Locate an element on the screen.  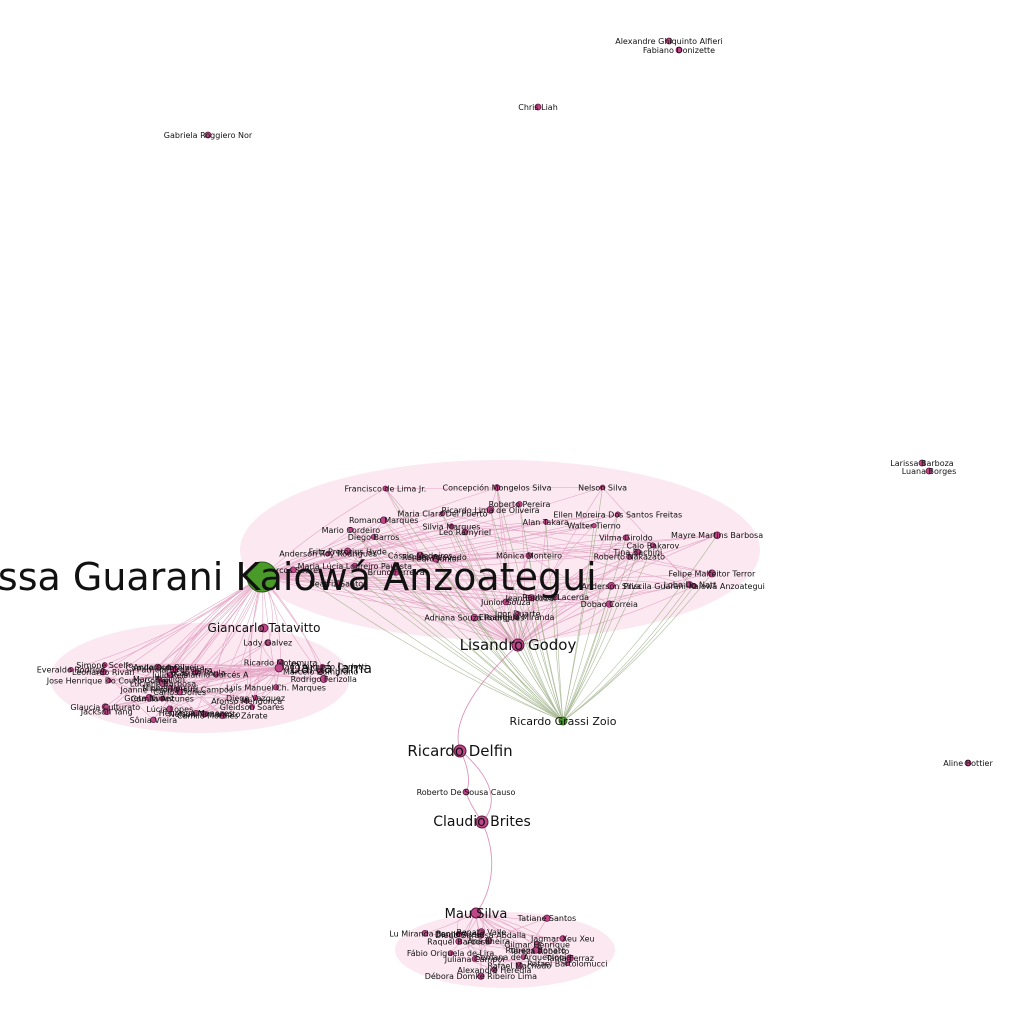
left-node-henrique-menezes is located at coordinates (196, 713).